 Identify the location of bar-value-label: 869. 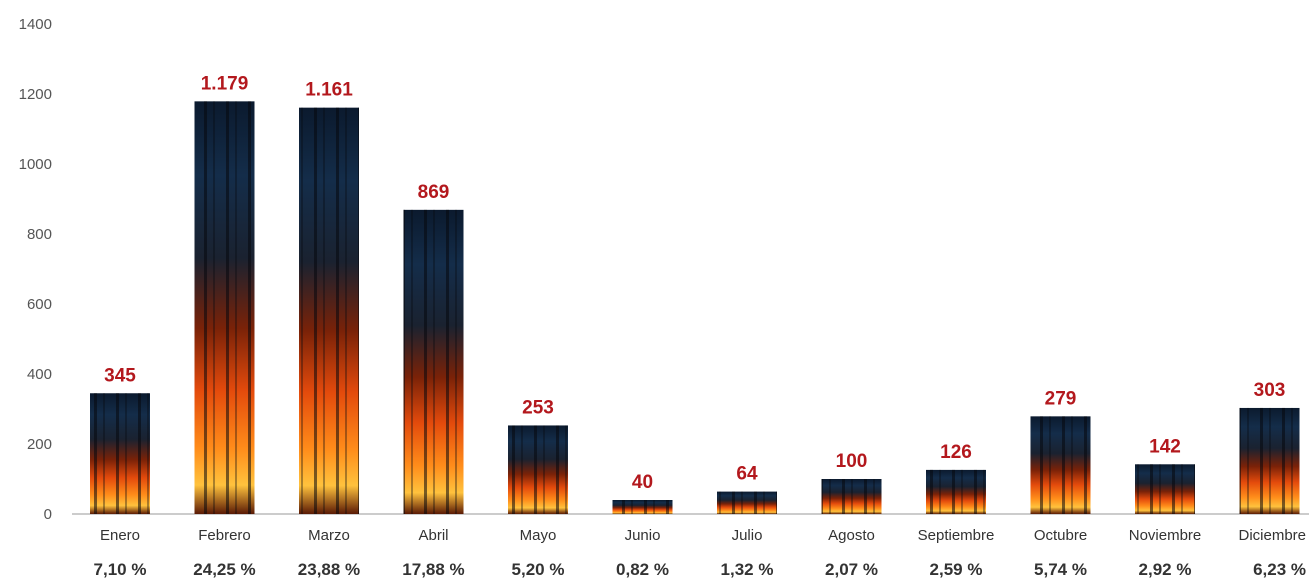
(434, 192).